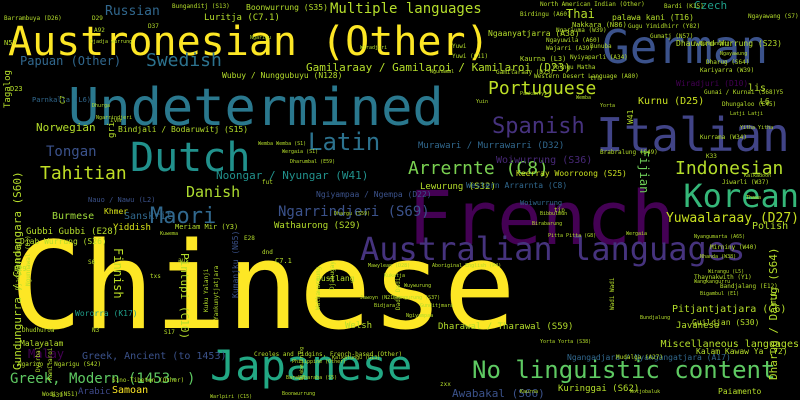 The image size is (800, 400). What do you see at coordinates (723, 137) in the screenshot?
I see `cloud-word: Kurrama (W34)` at bounding box center [723, 137].